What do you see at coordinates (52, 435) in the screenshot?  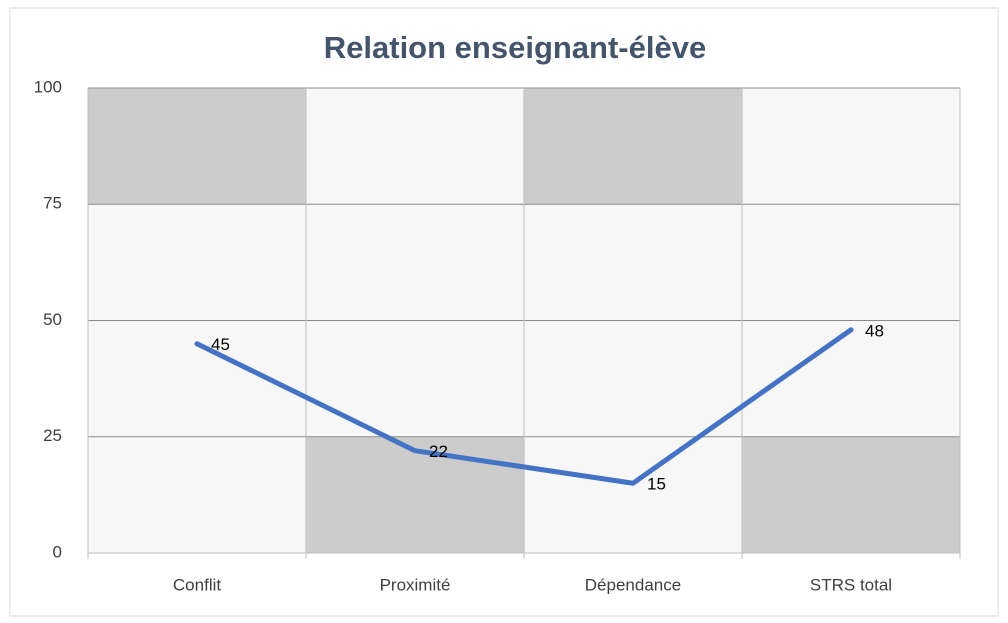 I see `y-tick-label: 25` at bounding box center [52, 435].